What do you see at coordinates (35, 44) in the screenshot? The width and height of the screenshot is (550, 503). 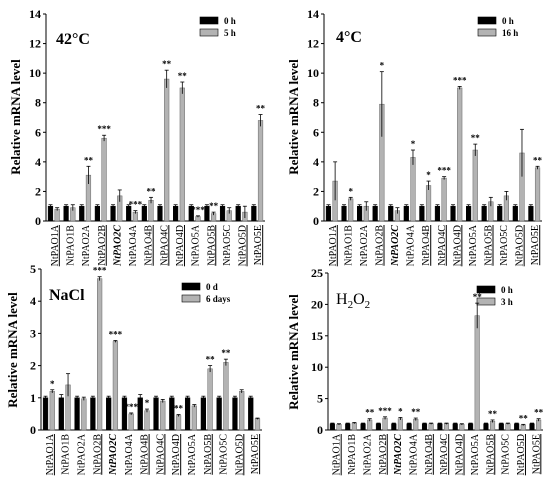 I see `y-tick-label: 12` at bounding box center [35, 44].